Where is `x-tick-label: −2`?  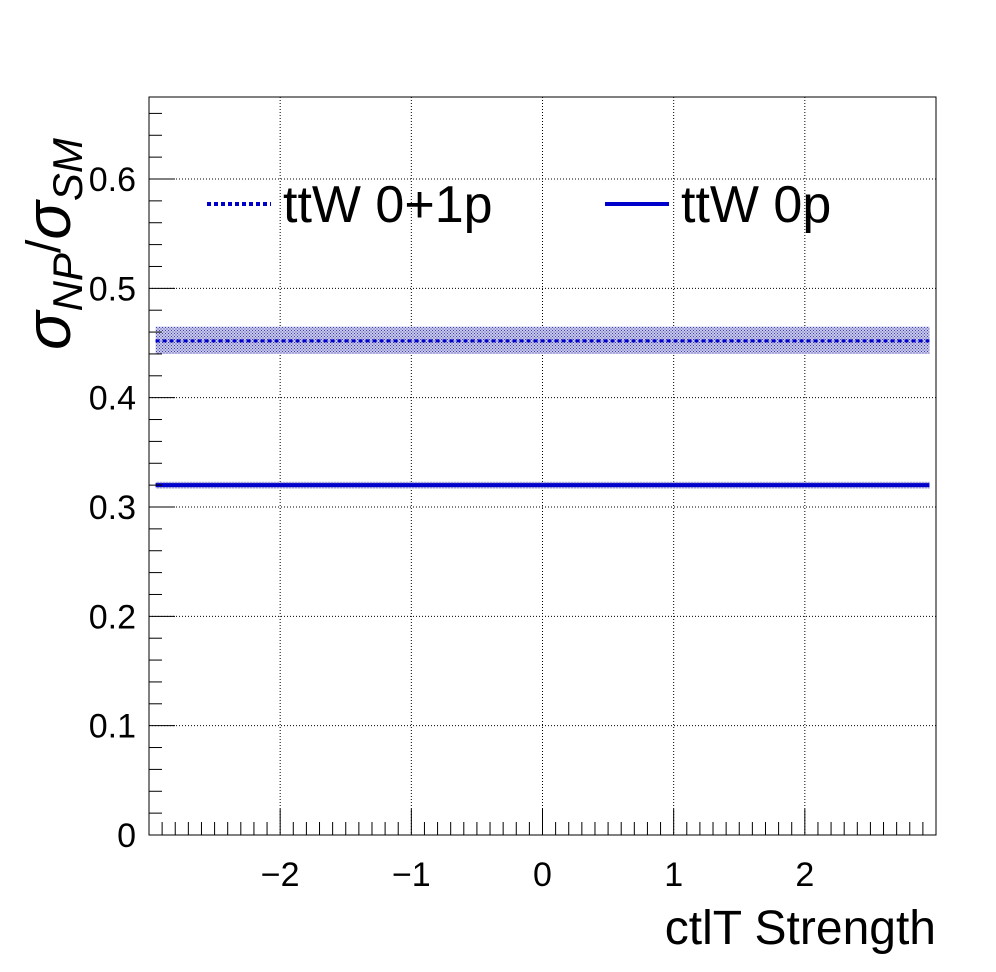 x-tick-label: −2 is located at coordinates (280, 875).